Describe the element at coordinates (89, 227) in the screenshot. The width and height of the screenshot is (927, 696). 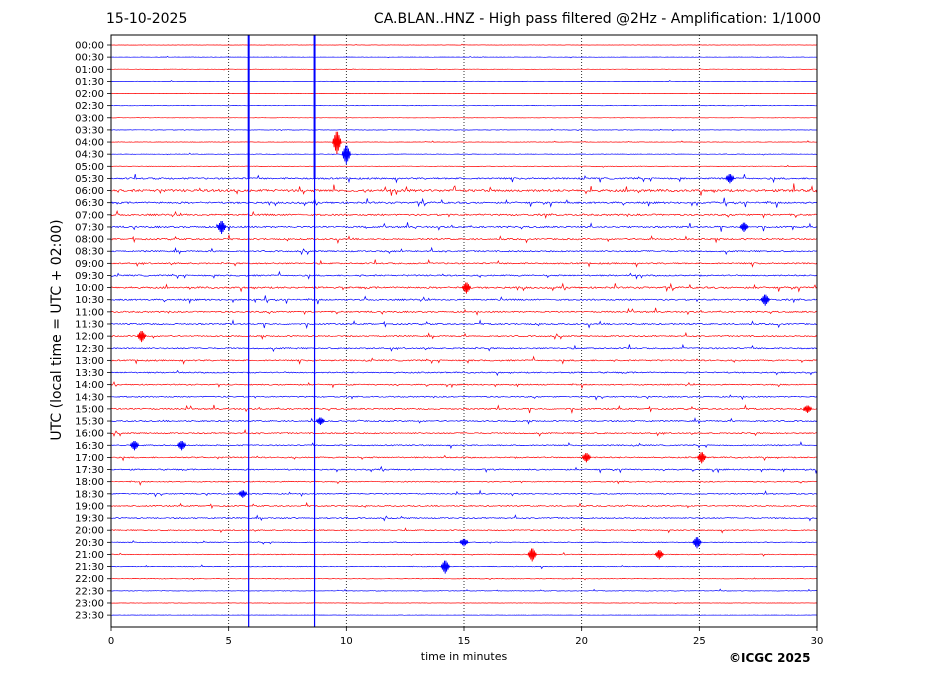
I see `y-tick-label: 07:30` at that location.